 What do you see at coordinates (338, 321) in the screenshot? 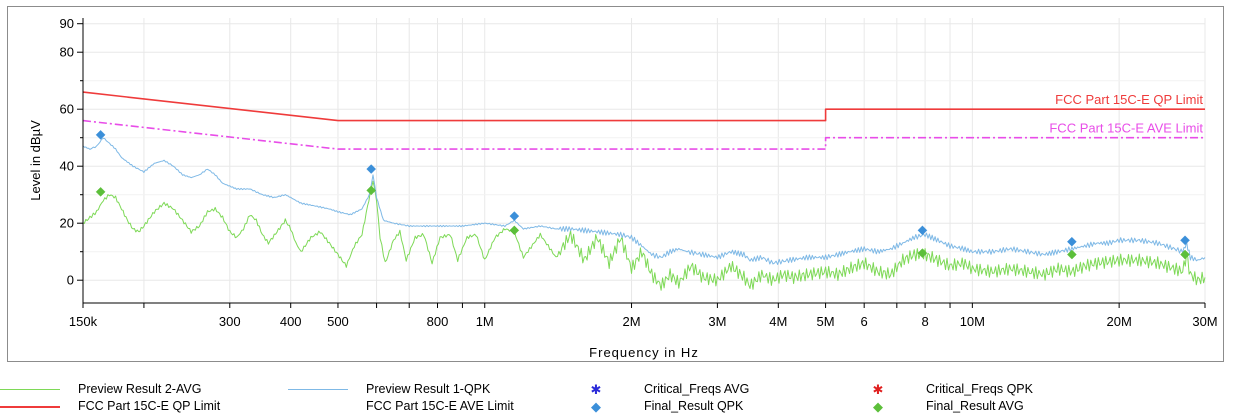
I see `x-tick-label: 500` at bounding box center [338, 321].